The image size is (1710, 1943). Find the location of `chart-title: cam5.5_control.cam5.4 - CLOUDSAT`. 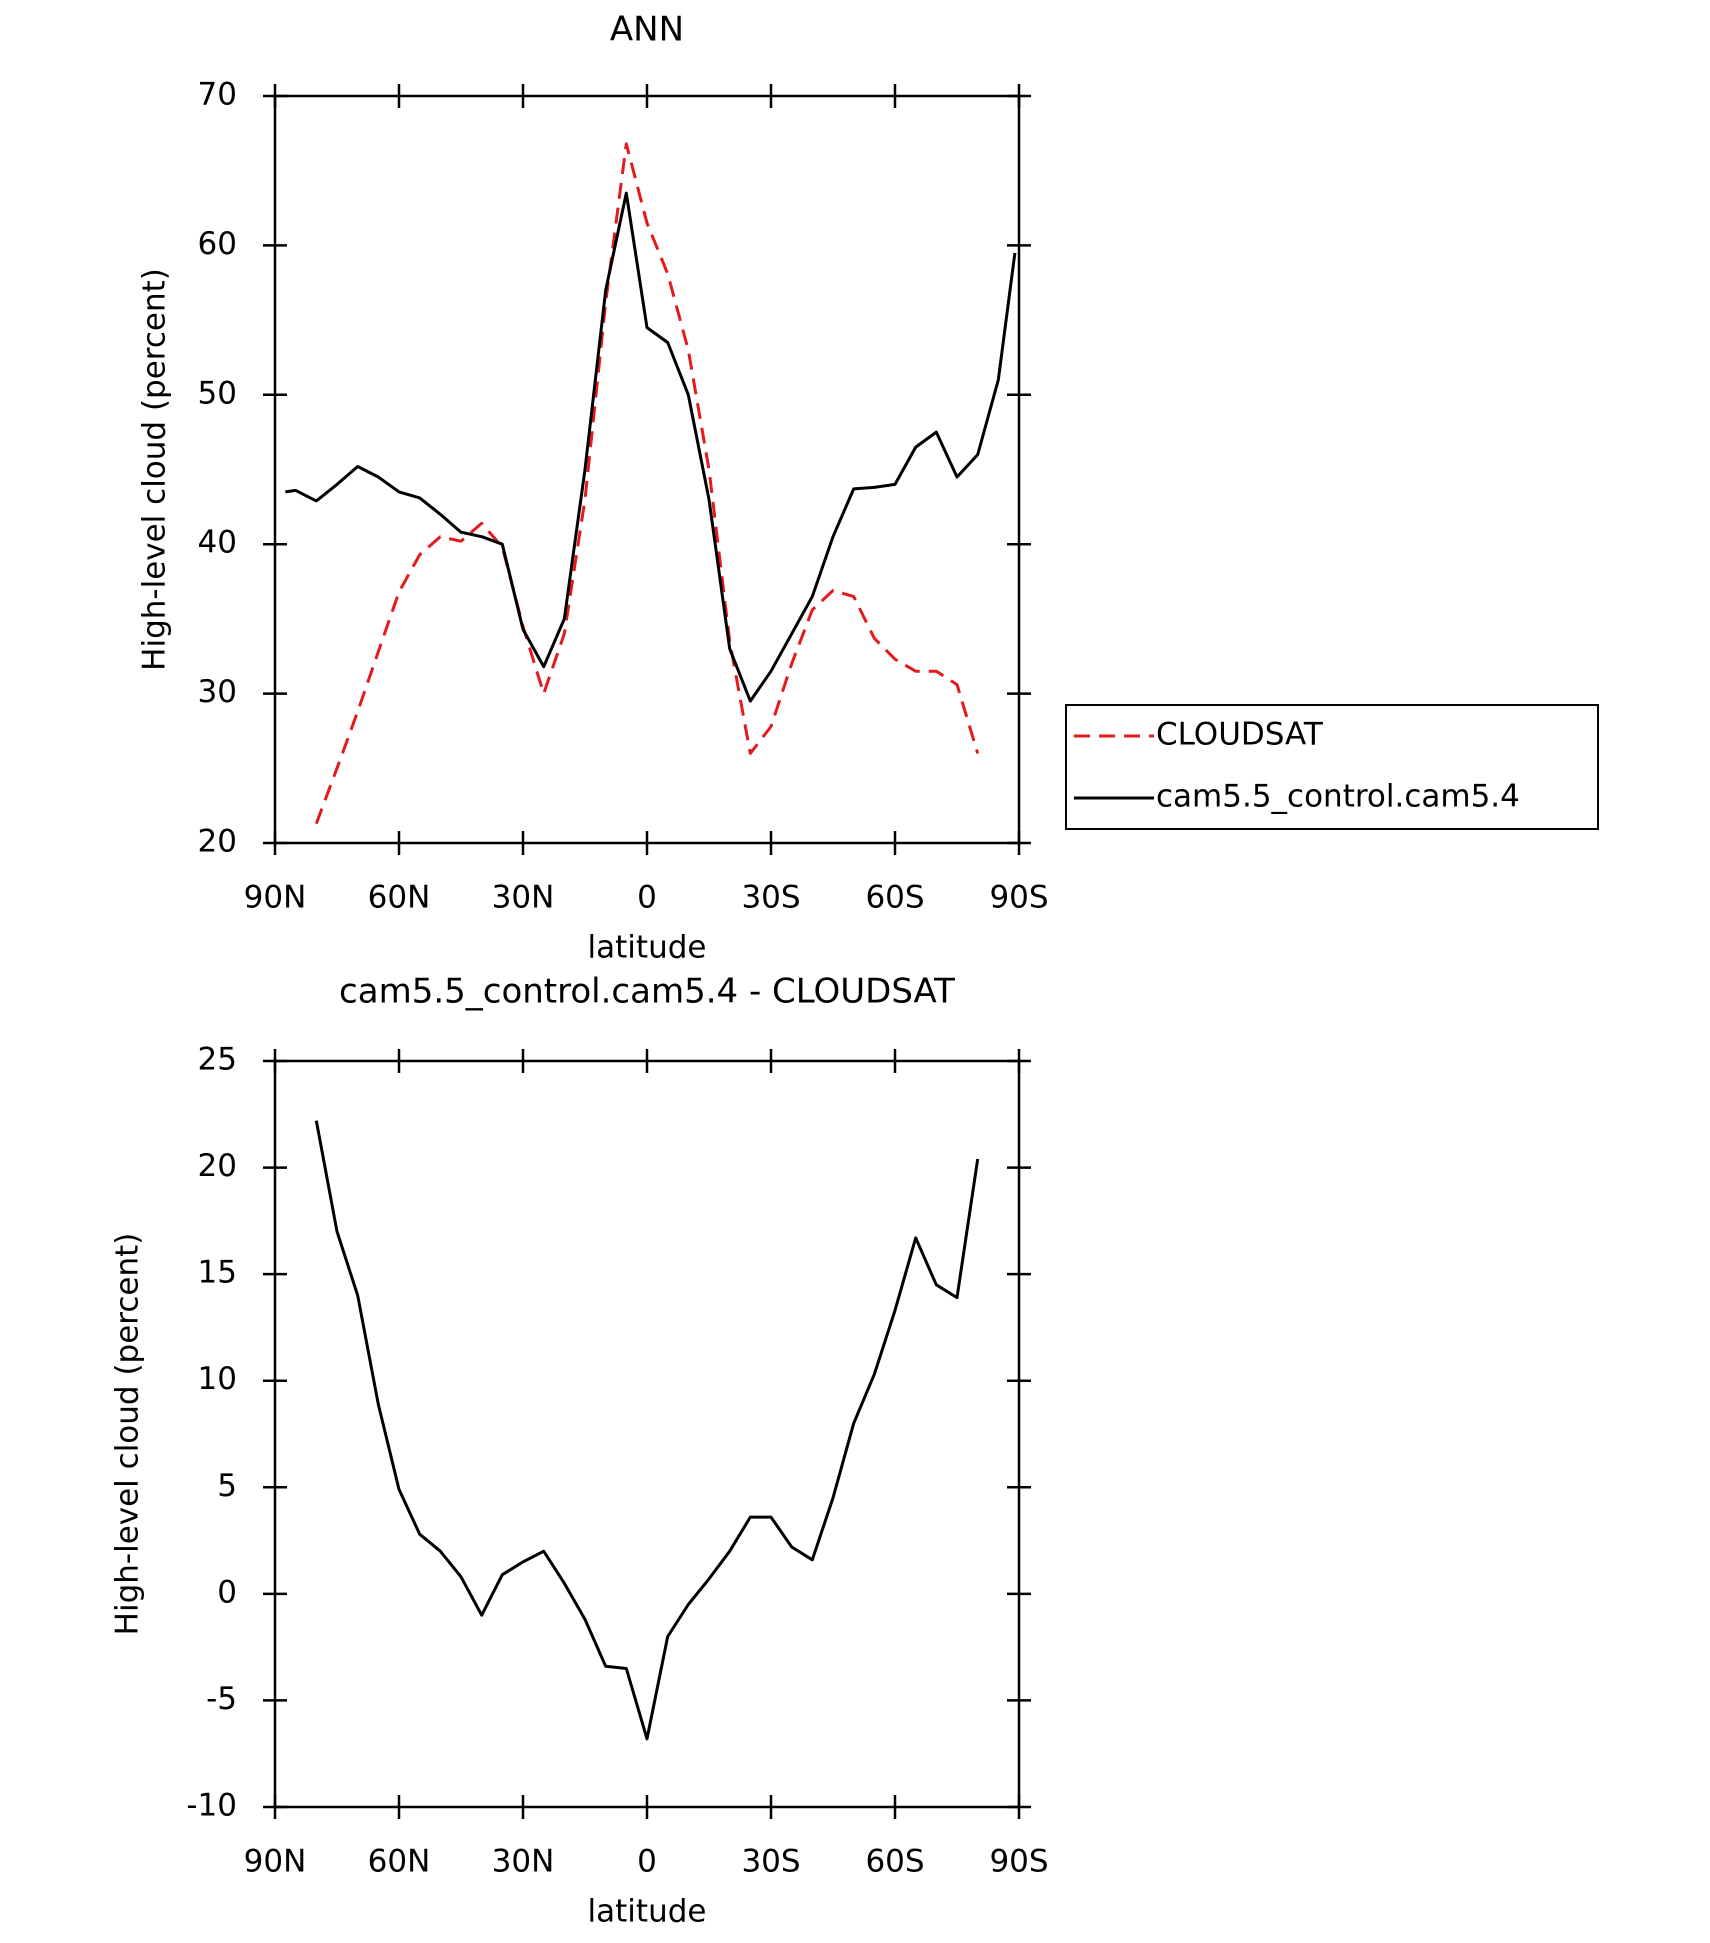

chart-title: cam5.5_control.cam5.4 - CLOUDSAT is located at coordinates (647, 992).